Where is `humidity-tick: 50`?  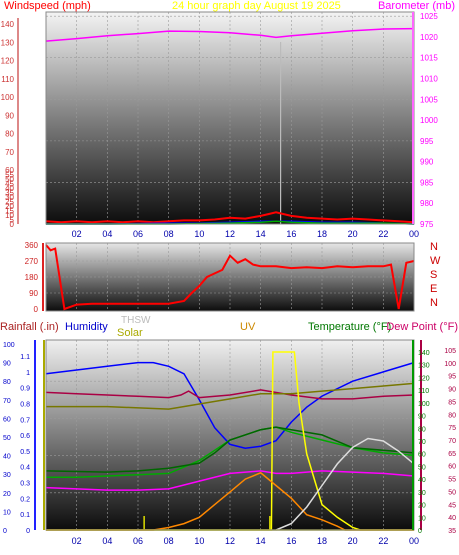
humidity-tick: 50 is located at coordinates (7, 438).